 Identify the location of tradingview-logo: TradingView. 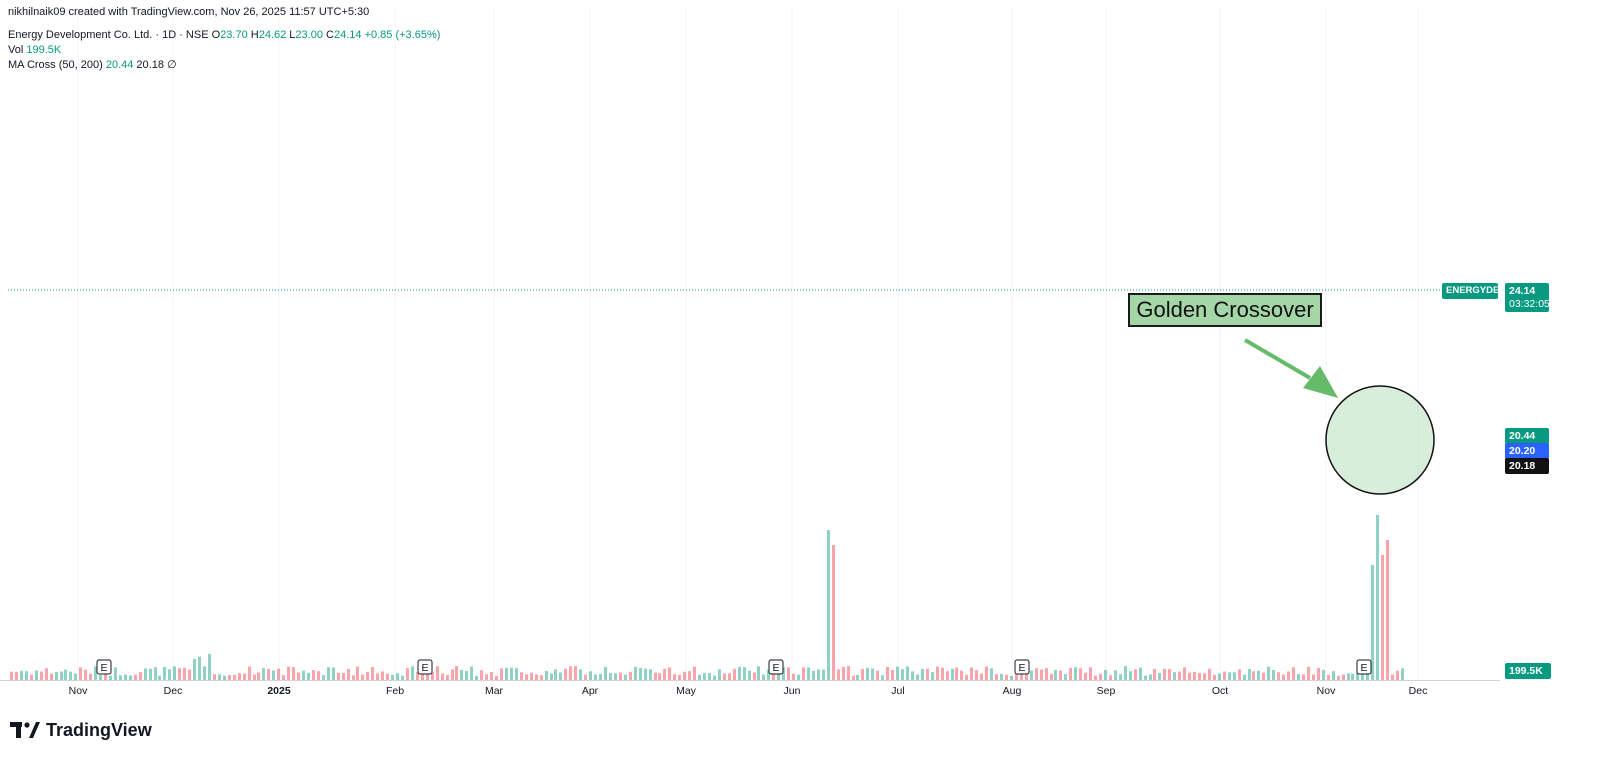
(81, 730).